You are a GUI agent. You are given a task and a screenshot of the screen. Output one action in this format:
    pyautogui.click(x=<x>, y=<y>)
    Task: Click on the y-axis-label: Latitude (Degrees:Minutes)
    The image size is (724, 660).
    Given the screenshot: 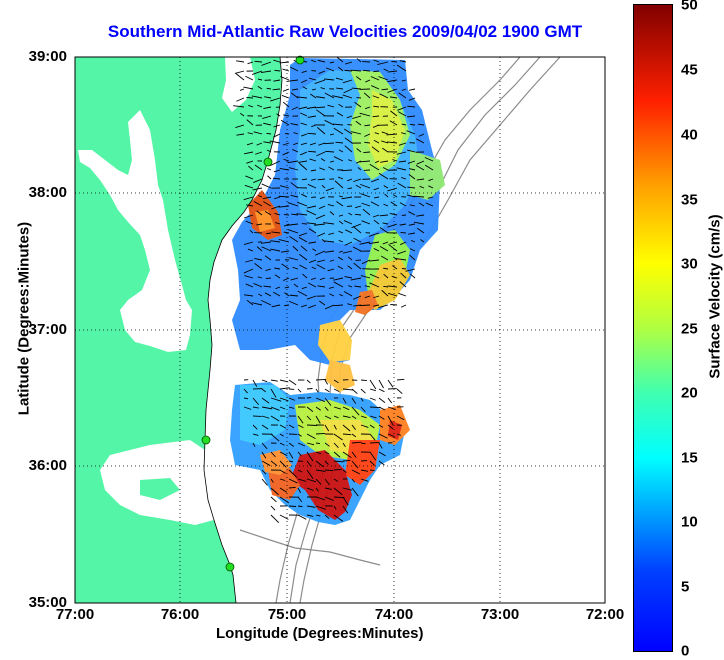 What is the action you would take?
    pyautogui.click(x=24, y=319)
    